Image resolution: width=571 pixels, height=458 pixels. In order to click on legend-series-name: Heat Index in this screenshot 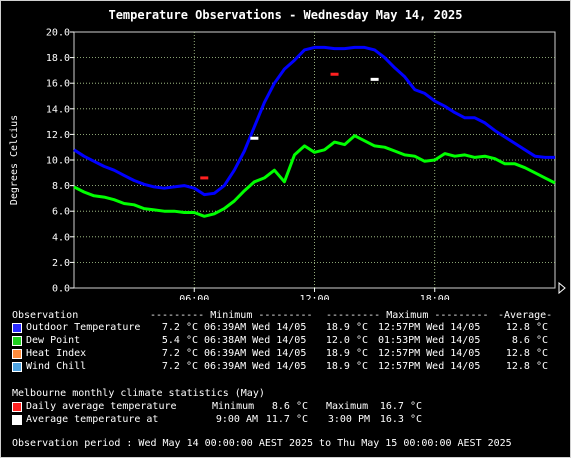, I will do `click(56, 353)`.